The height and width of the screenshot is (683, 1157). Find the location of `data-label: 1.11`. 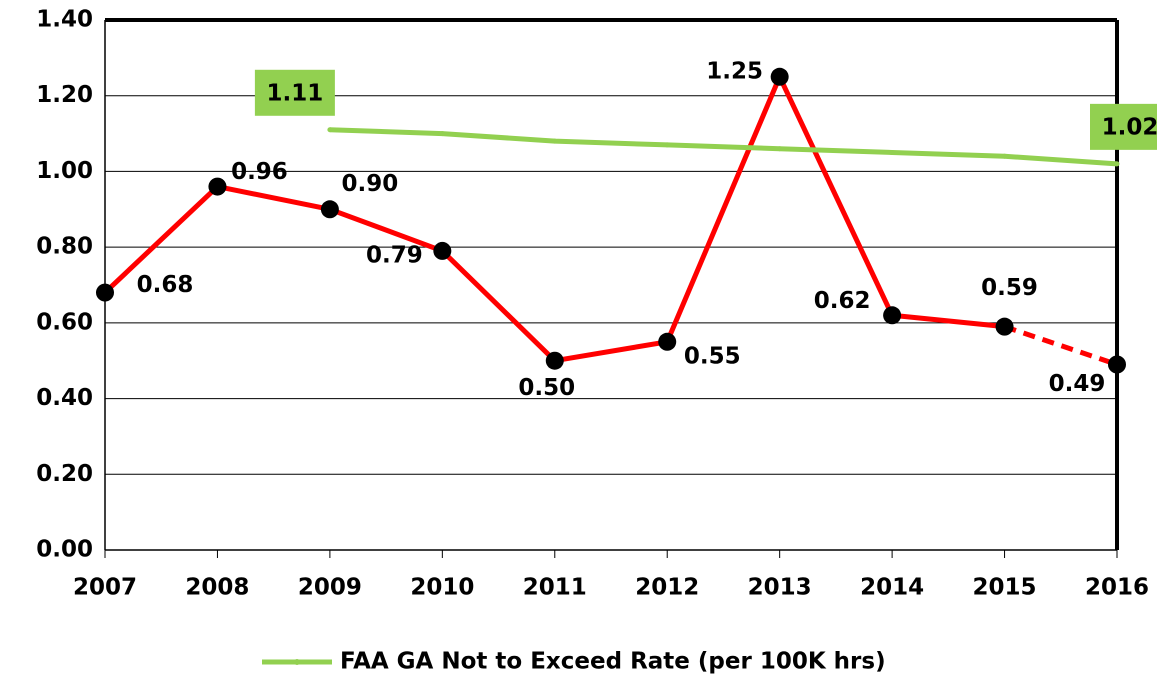

data-label: 1.11 is located at coordinates (295, 93).